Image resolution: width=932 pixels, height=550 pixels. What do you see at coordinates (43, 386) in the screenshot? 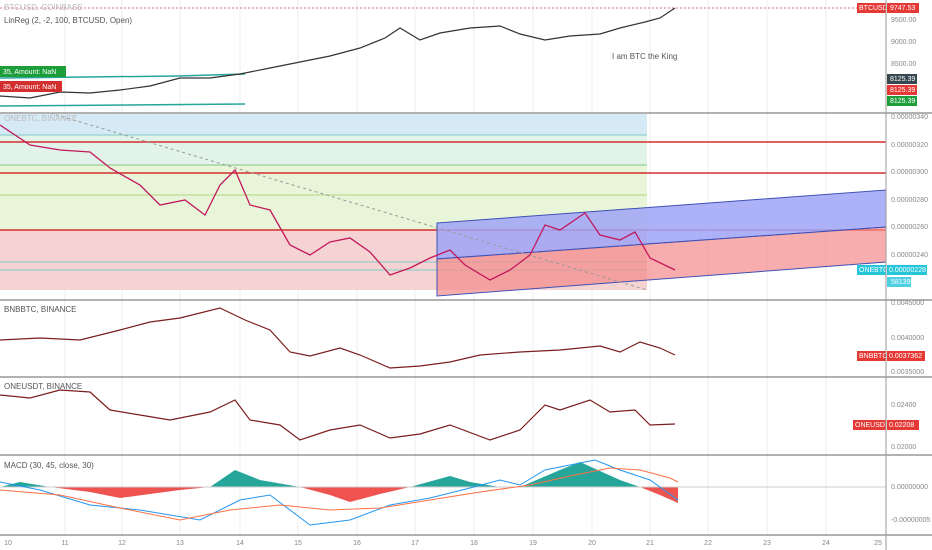
I see `symbol-label: ONEUSDT, BINANCE` at bounding box center [43, 386].